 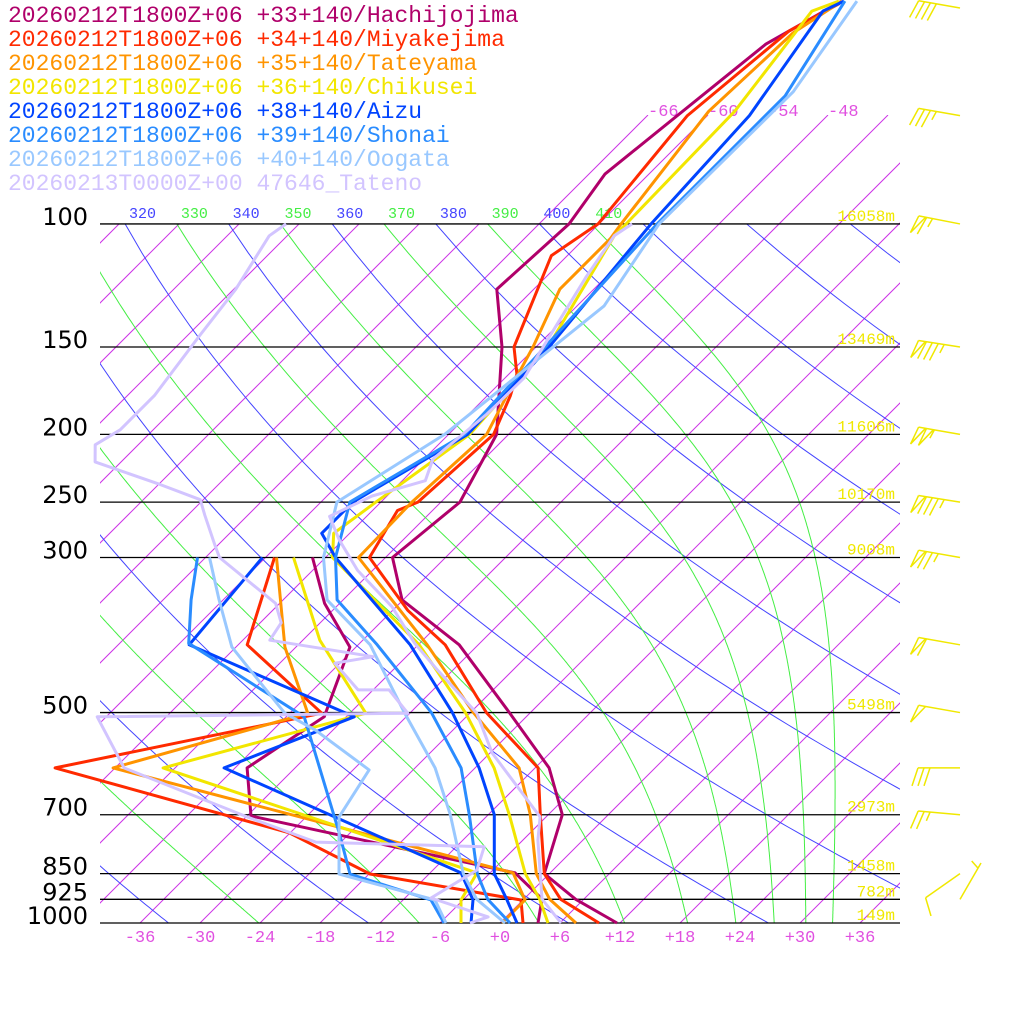 I want to click on pressure-label: 925, so click(x=65, y=892).